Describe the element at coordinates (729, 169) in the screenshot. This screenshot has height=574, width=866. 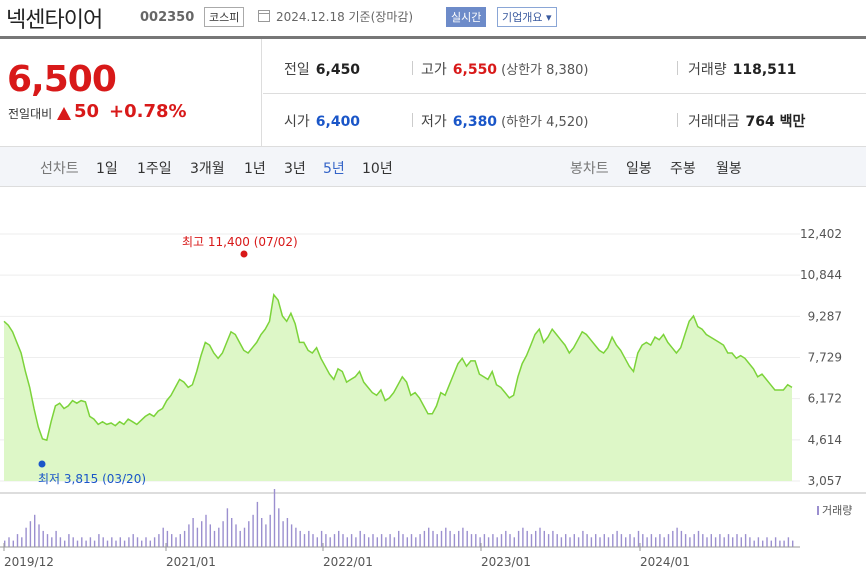
I see `candle-monthly: 월봉` at that location.